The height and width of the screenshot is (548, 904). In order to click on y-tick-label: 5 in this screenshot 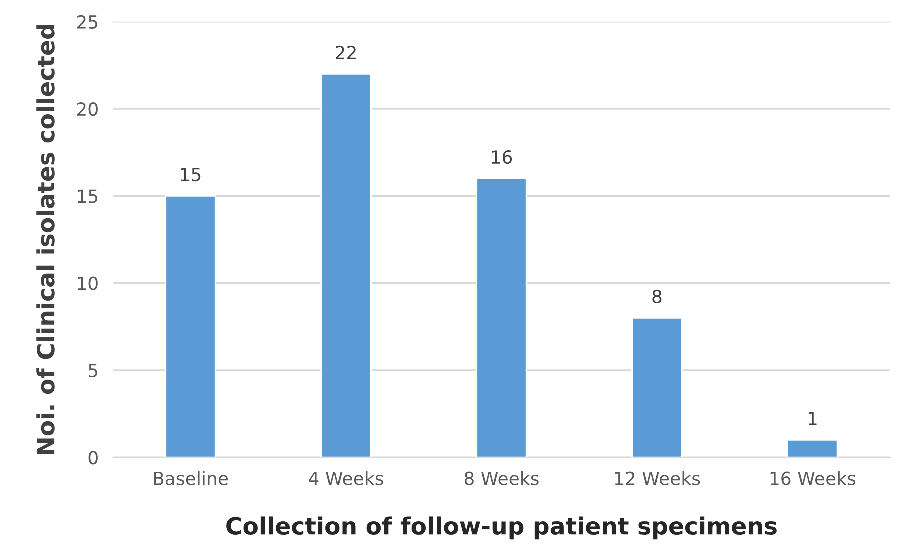, I will do `click(93, 371)`.